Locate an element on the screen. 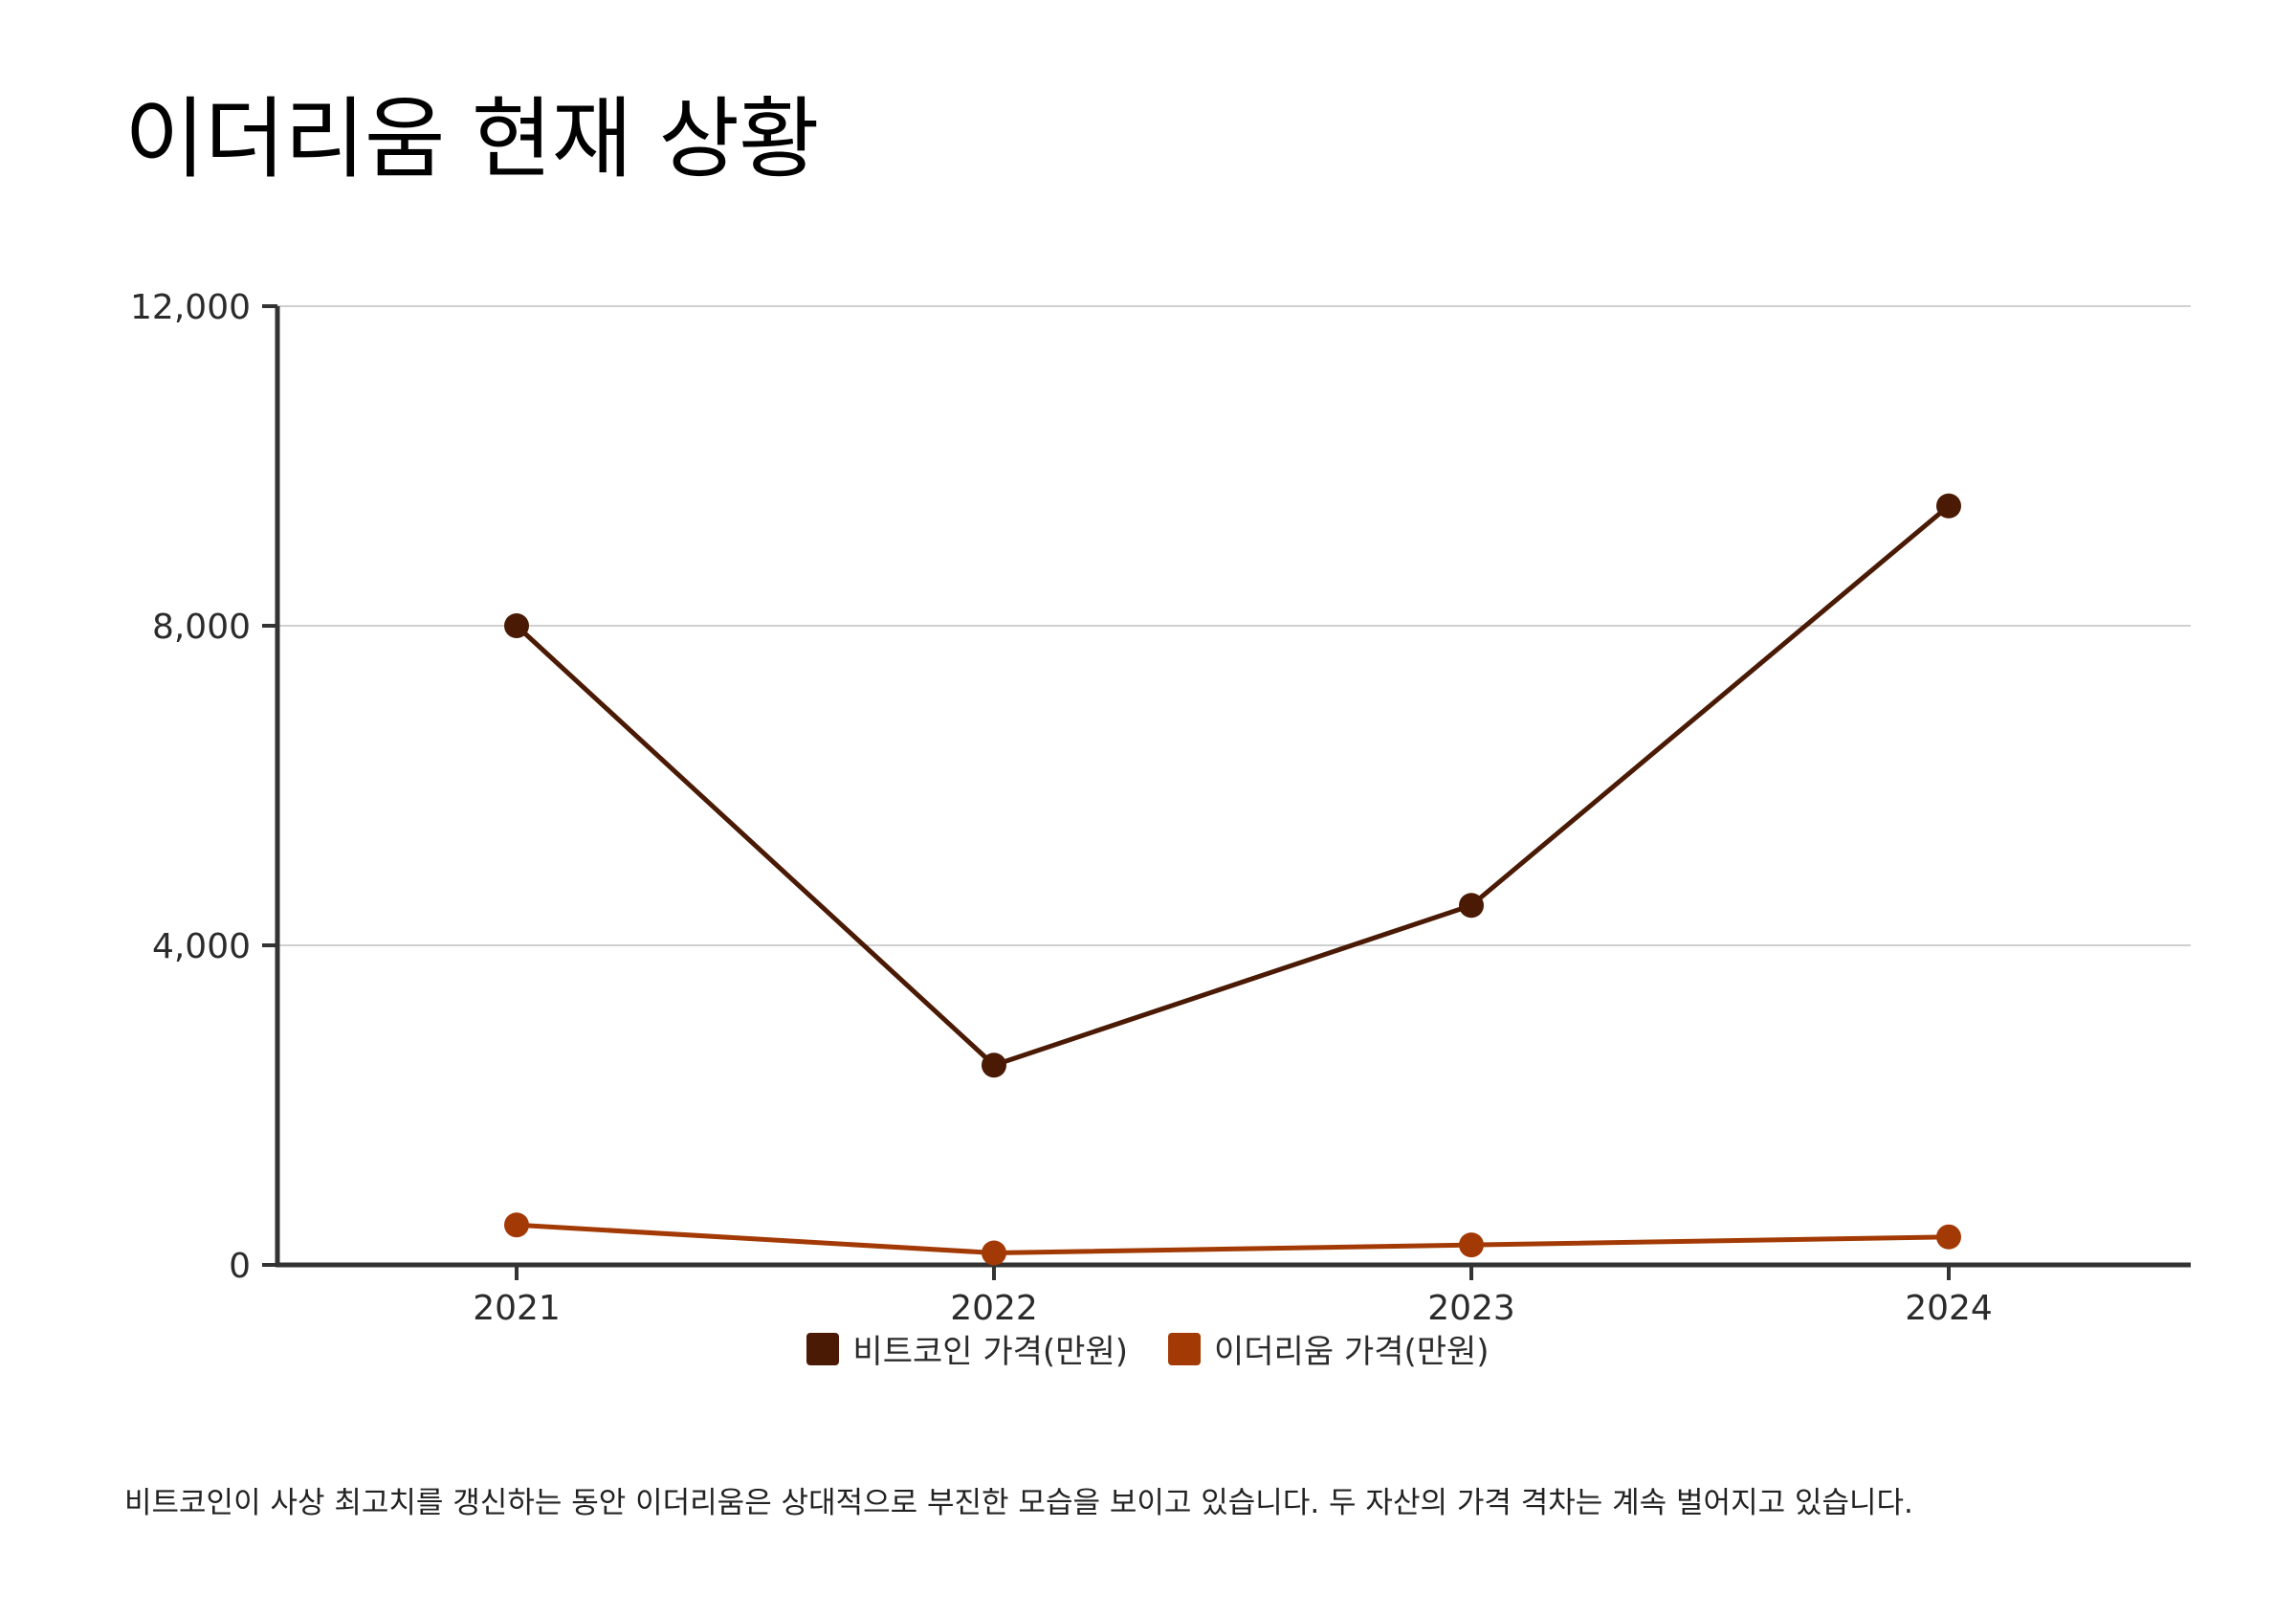 Image resolution: width=2296 pixels, height=1617 pixels. legend-label-bitcoin: 비트코인 가격(만원) is located at coordinates (990, 1352).